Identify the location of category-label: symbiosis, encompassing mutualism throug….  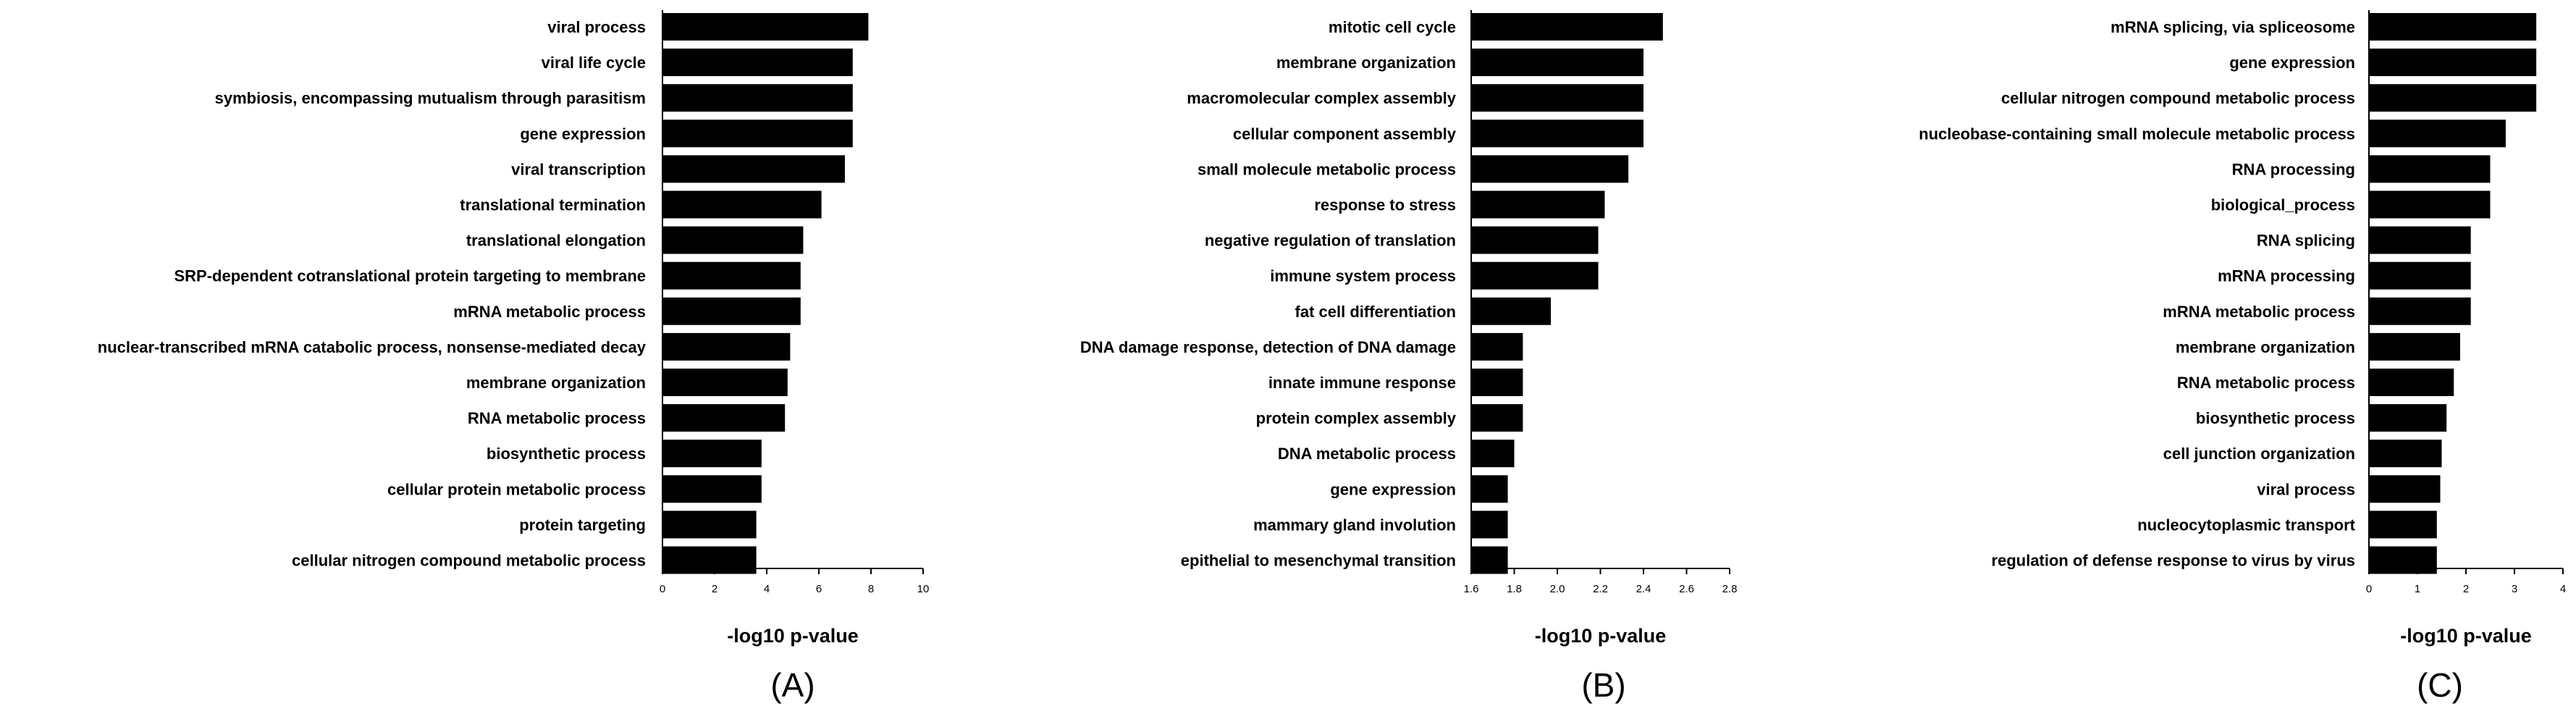
(430, 98).